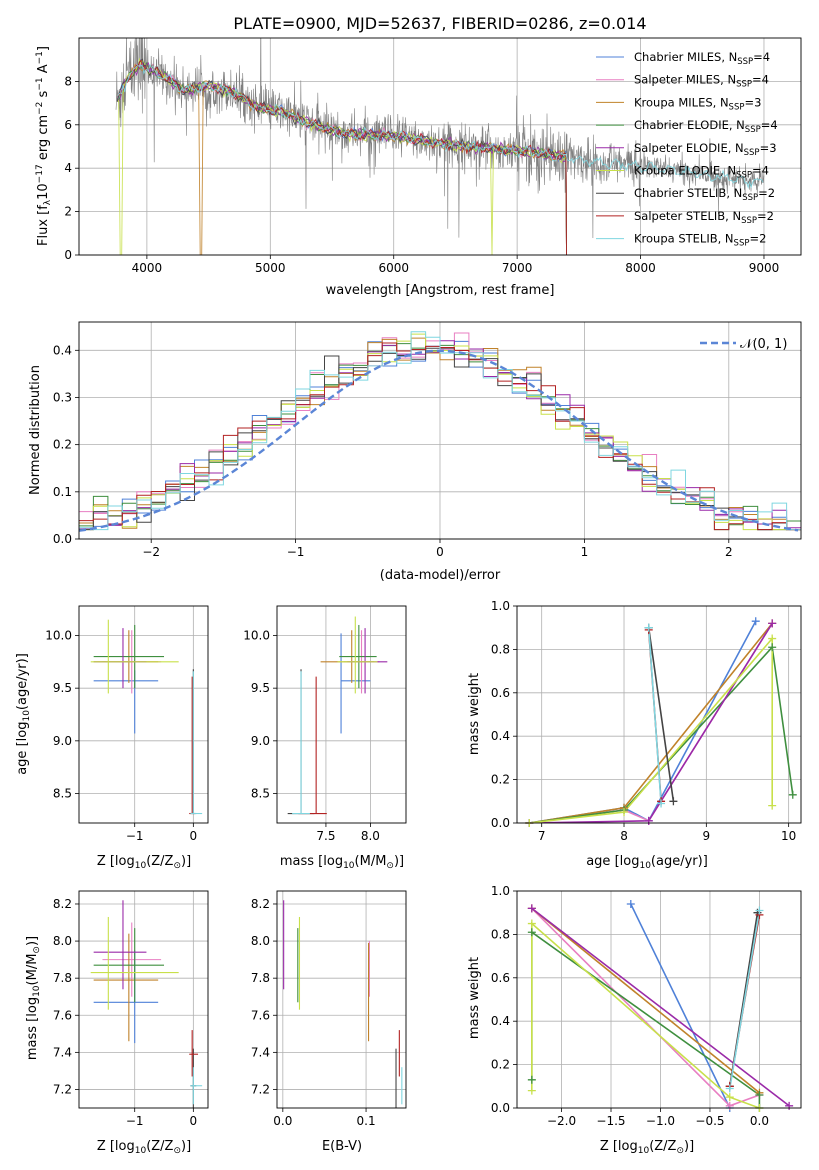 This screenshot has width=819, height=1170. I want to click on y-tick-label: 0.6, so click(500, 693).